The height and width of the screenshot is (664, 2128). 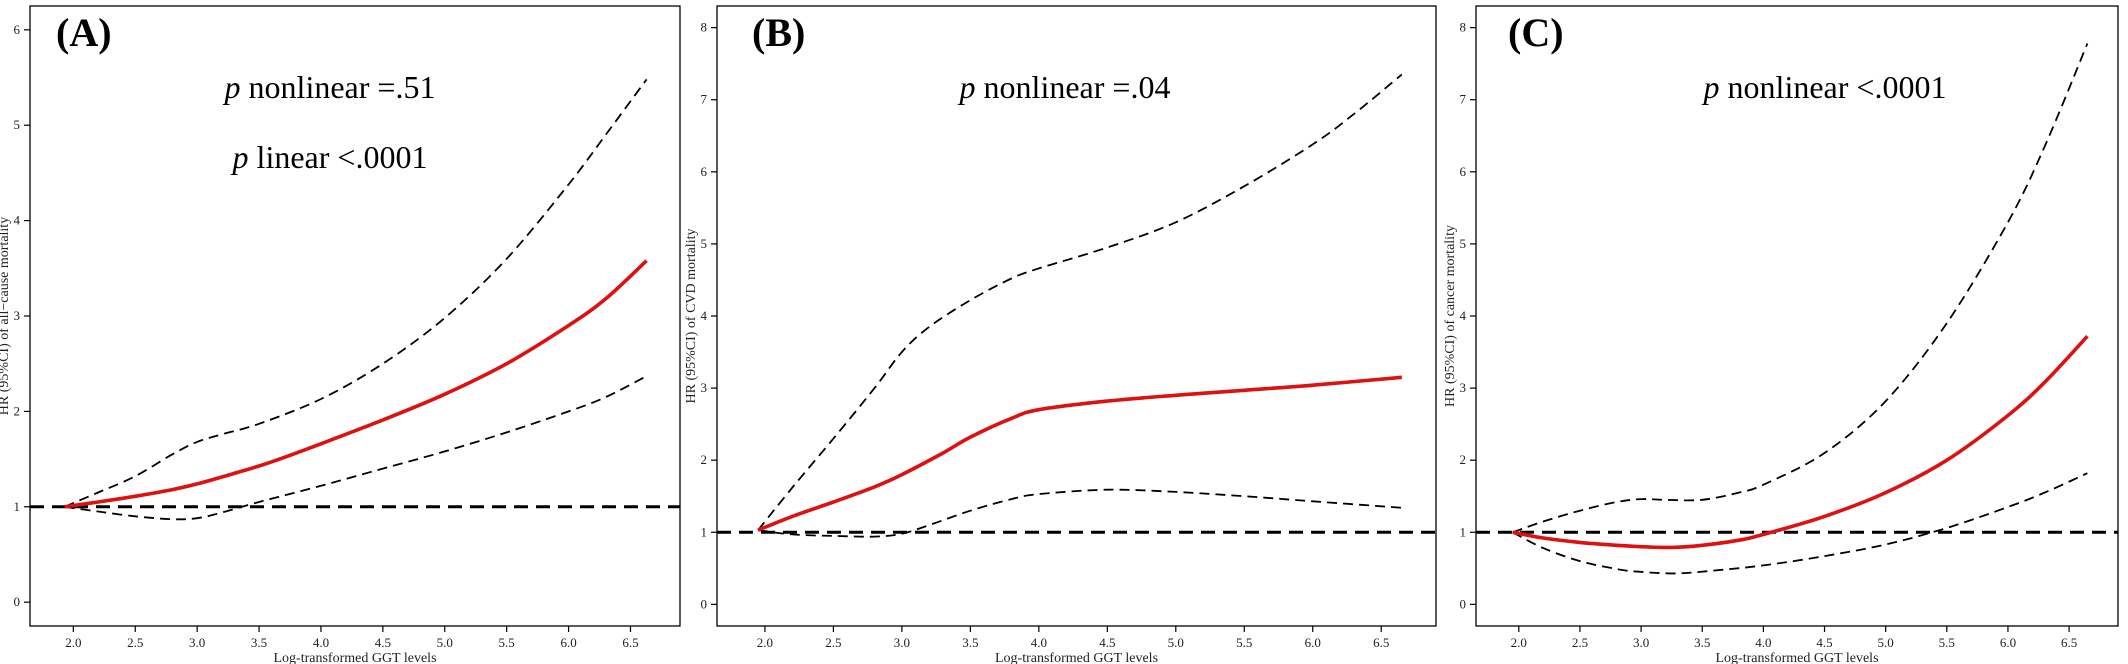 What do you see at coordinates (1450, 316) in the screenshot?
I see `y-axis-title: HR (95%CI) of cancer mortality` at bounding box center [1450, 316].